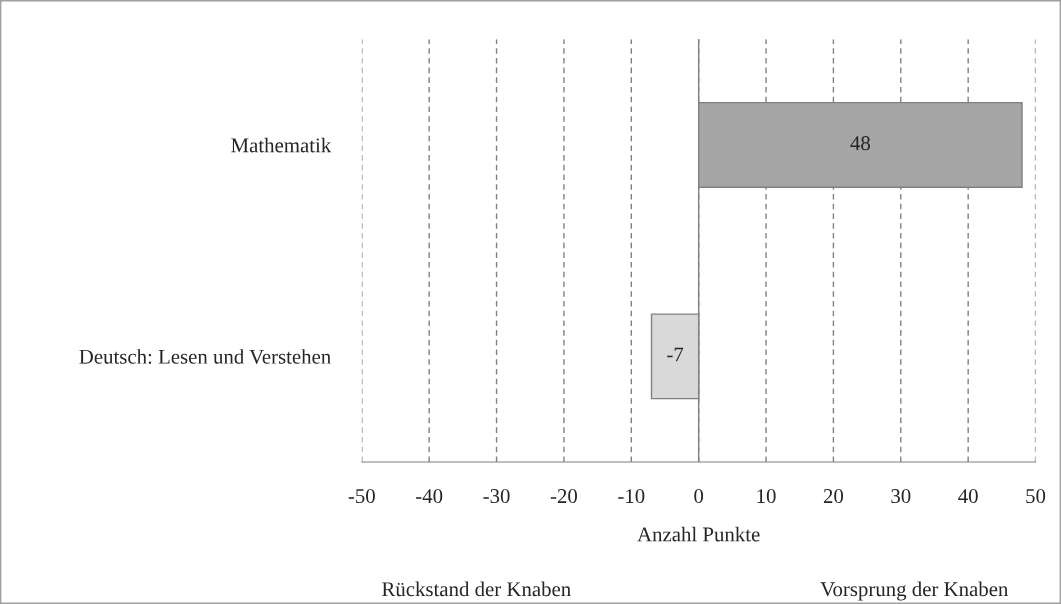 This screenshot has width=1061, height=604. What do you see at coordinates (564, 496) in the screenshot?
I see `x-tick-label: -20` at bounding box center [564, 496].